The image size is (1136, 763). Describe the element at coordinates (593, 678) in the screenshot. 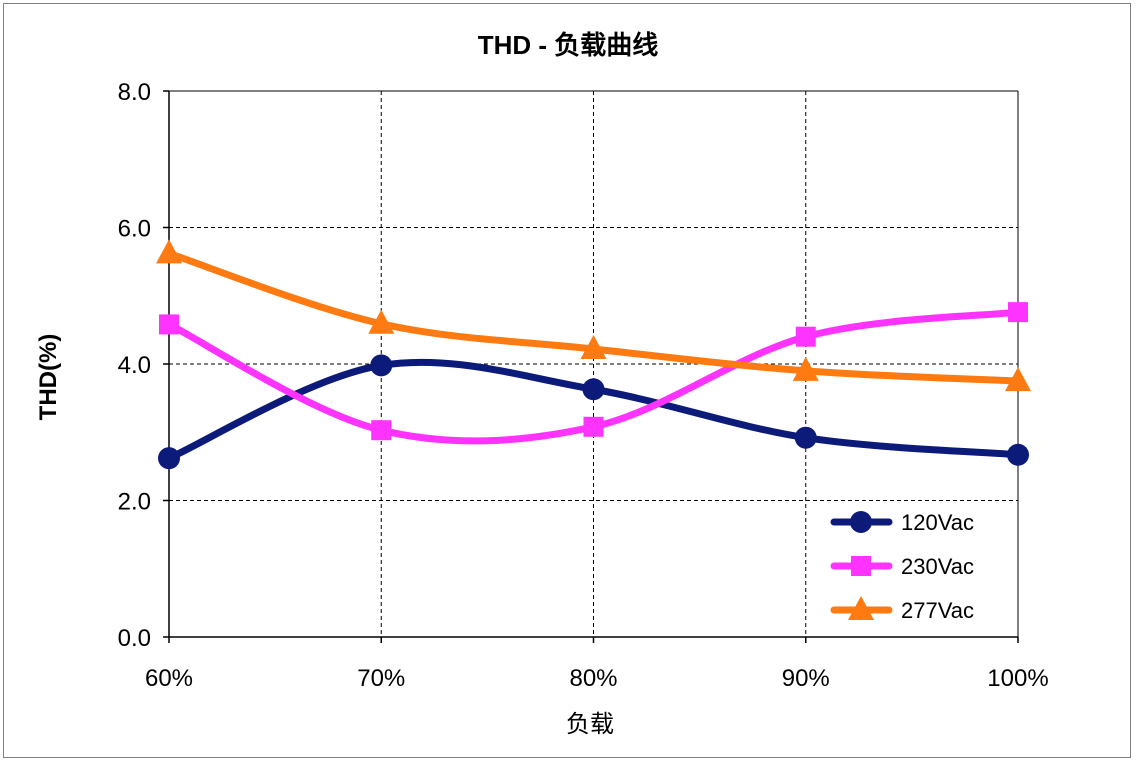

I see `x-tick-label: 80%` at that location.